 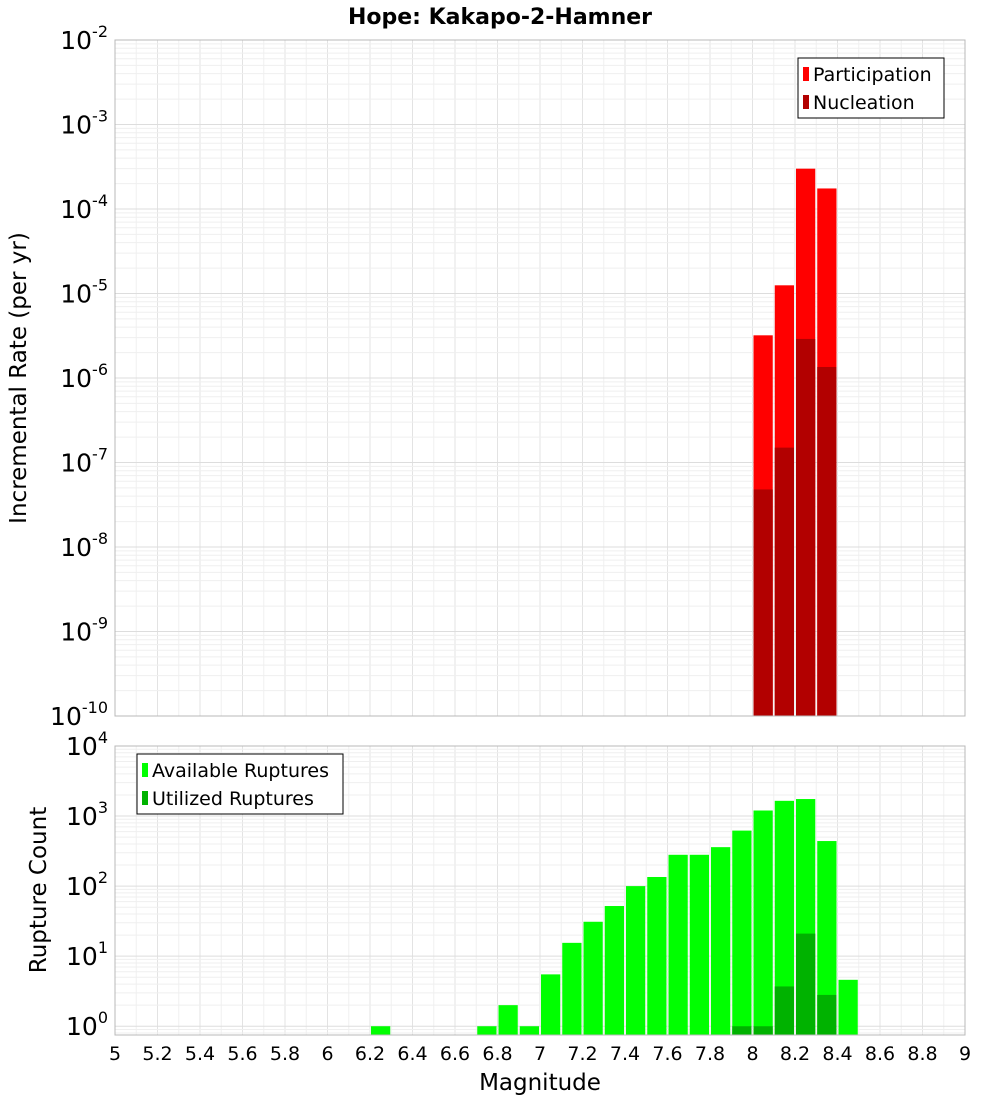 What do you see at coordinates (84, 630) in the screenshot?
I see `y-tick-label: 10⁻⁹` at bounding box center [84, 630].